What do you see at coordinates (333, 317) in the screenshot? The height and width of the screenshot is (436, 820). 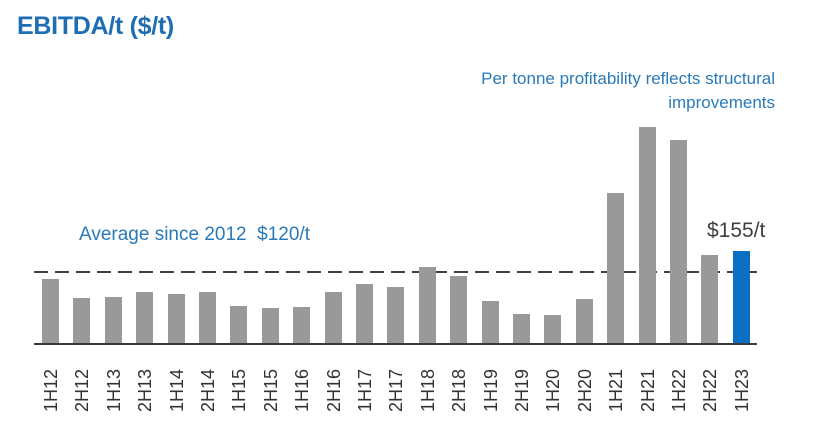 I see `bar-2h16` at bounding box center [333, 317].